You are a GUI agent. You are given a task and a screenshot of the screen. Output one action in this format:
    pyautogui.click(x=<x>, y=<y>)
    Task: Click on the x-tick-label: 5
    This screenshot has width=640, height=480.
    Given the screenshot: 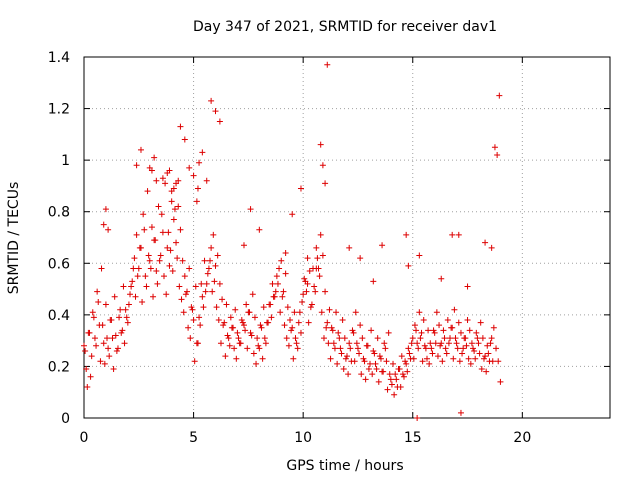 What is the action you would take?
    pyautogui.click(x=193, y=438)
    